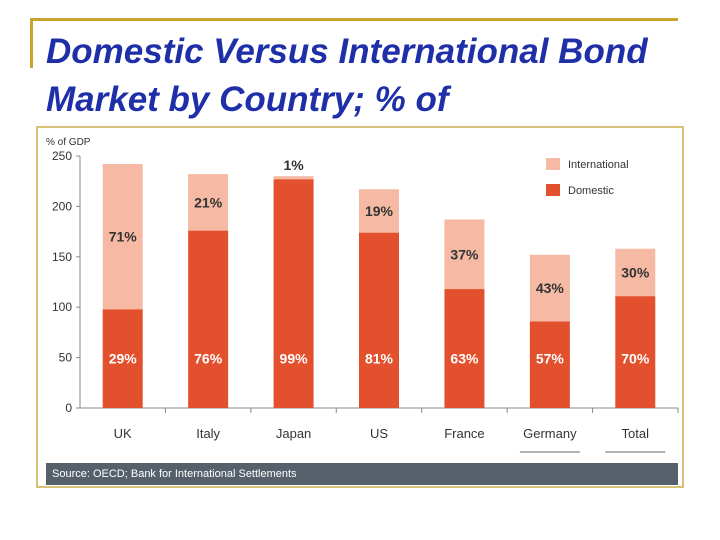  What do you see at coordinates (636, 433) in the screenshot?
I see `x-tick-label: Total` at bounding box center [636, 433].